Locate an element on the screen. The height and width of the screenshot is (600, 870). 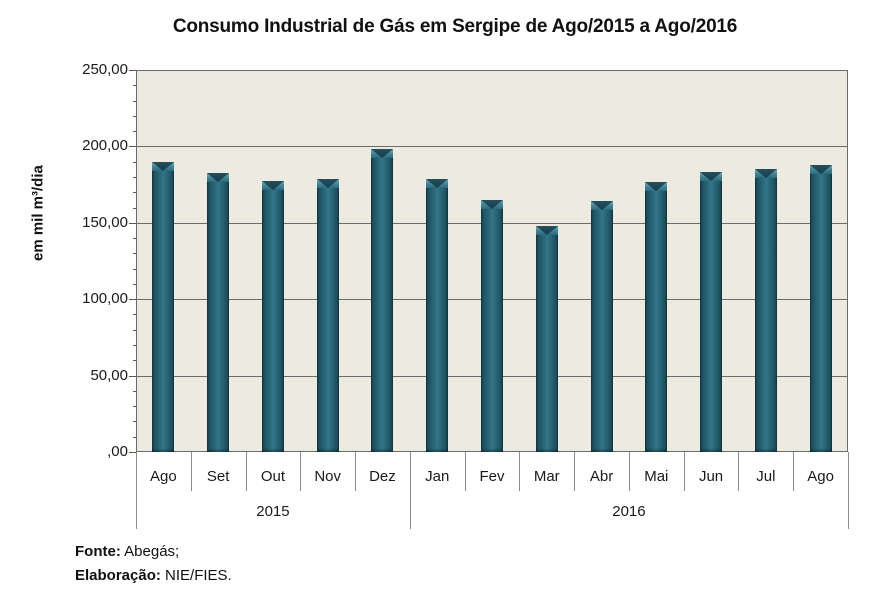
year-label: 2015 is located at coordinates (273, 511).